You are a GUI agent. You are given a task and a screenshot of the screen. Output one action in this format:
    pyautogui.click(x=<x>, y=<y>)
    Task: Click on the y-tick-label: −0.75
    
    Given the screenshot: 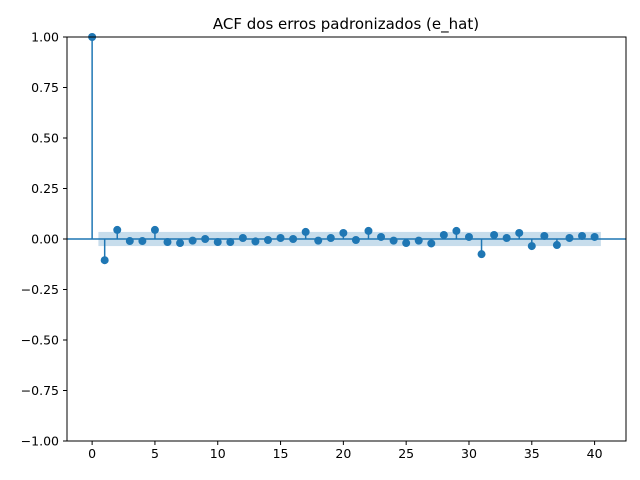 What is the action you would take?
    pyautogui.click(x=40, y=390)
    